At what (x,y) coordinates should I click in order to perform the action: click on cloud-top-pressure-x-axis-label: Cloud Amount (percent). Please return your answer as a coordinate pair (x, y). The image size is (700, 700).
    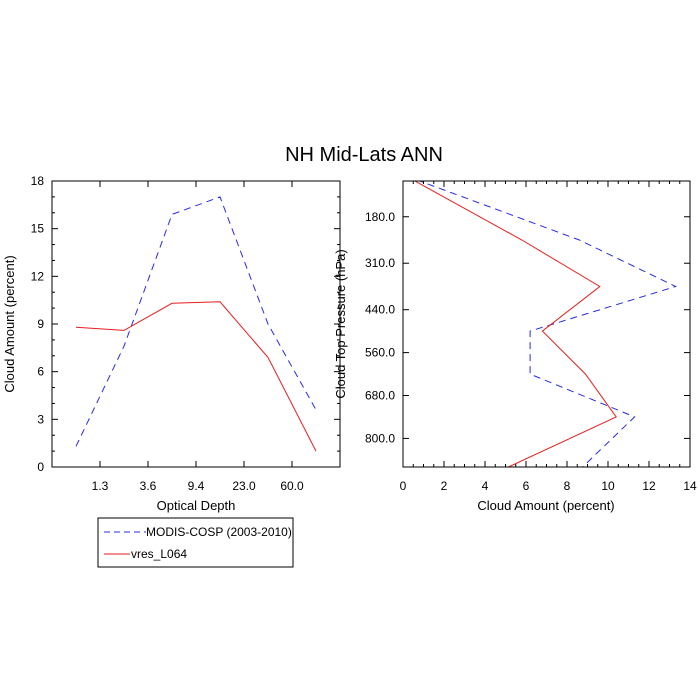
    Looking at the image, I should click on (545, 505).